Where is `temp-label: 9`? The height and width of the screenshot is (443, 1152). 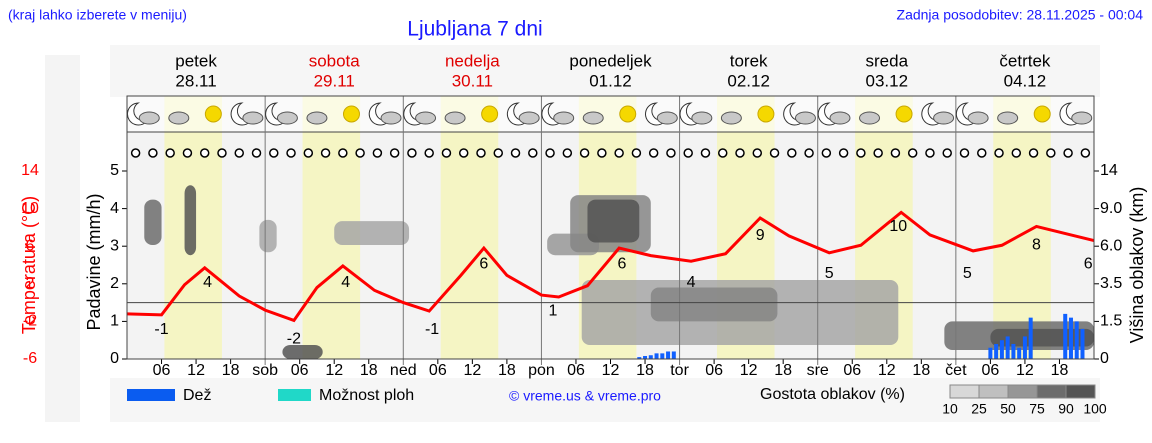
temp-label: 9 is located at coordinates (760, 235).